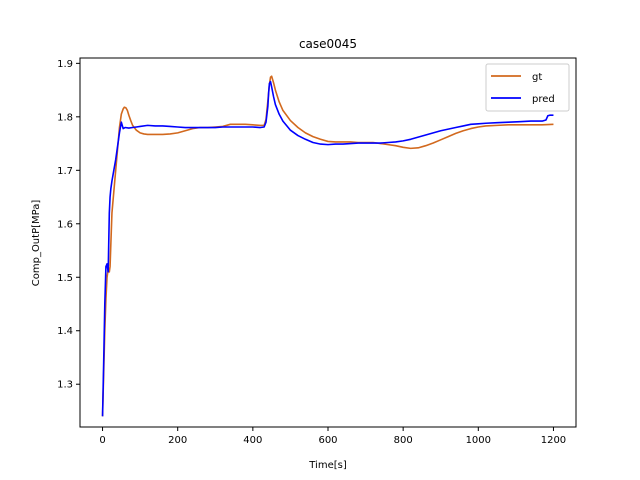 The image size is (640, 480). I want to click on x-tick-label: 1000, so click(478, 440).